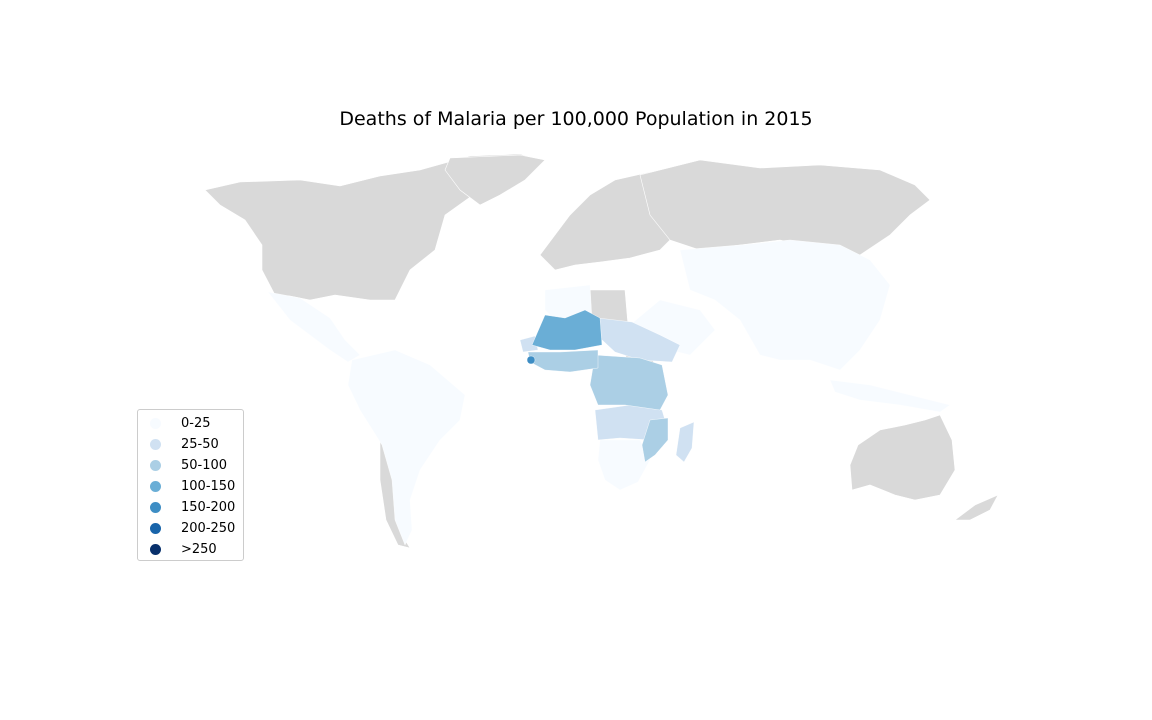  Describe the element at coordinates (629, 382) in the screenshot. I see `region-central-africa` at that location.